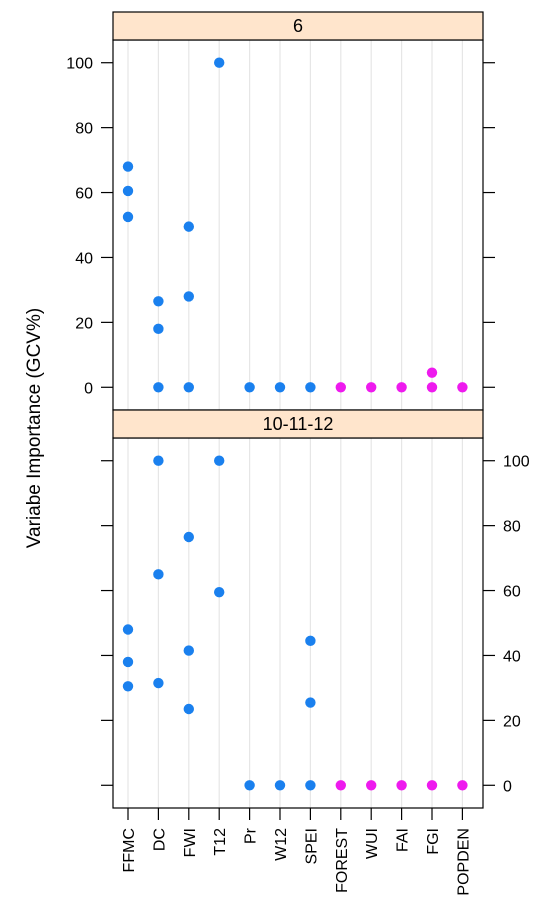  What do you see at coordinates (372, 843) in the screenshot?
I see `x-tick-label-WUI: WUI` at bounding box center [372, 843].